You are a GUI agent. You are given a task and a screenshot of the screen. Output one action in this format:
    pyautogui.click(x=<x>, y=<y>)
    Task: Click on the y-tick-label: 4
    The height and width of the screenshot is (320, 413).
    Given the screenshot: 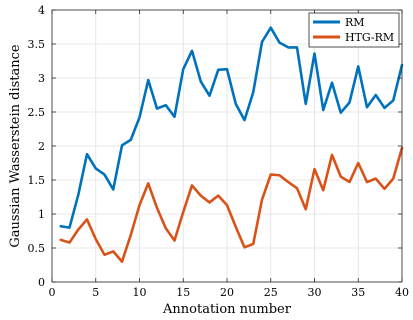 What is the action you would take?
    pyautogui.click(x=41, y=10)
    